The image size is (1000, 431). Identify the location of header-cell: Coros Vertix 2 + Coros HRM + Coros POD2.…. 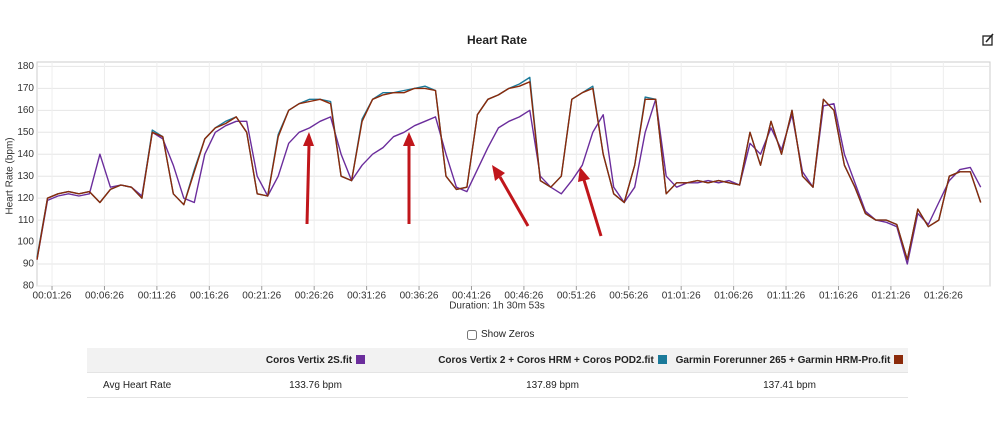
(552, 360).